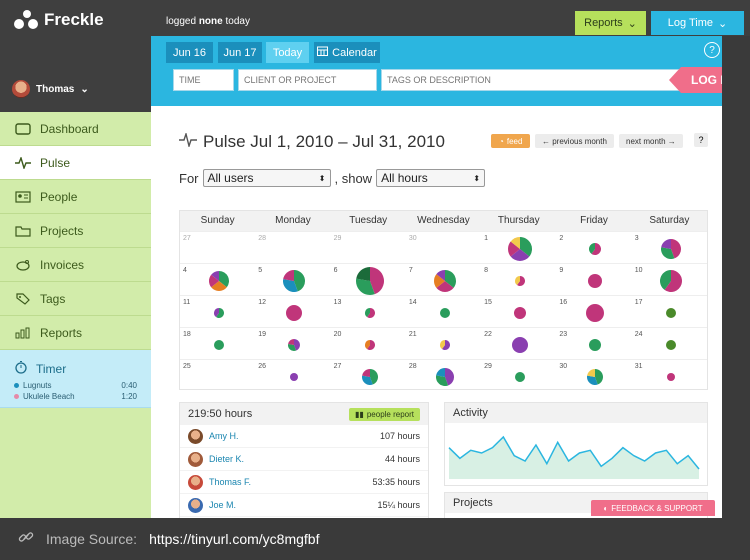 This screenshot has height=560, width=750. What do you see at coordinates (203, 80) in the screenshot?
I see `time-input` at bounding box center [203, 80].